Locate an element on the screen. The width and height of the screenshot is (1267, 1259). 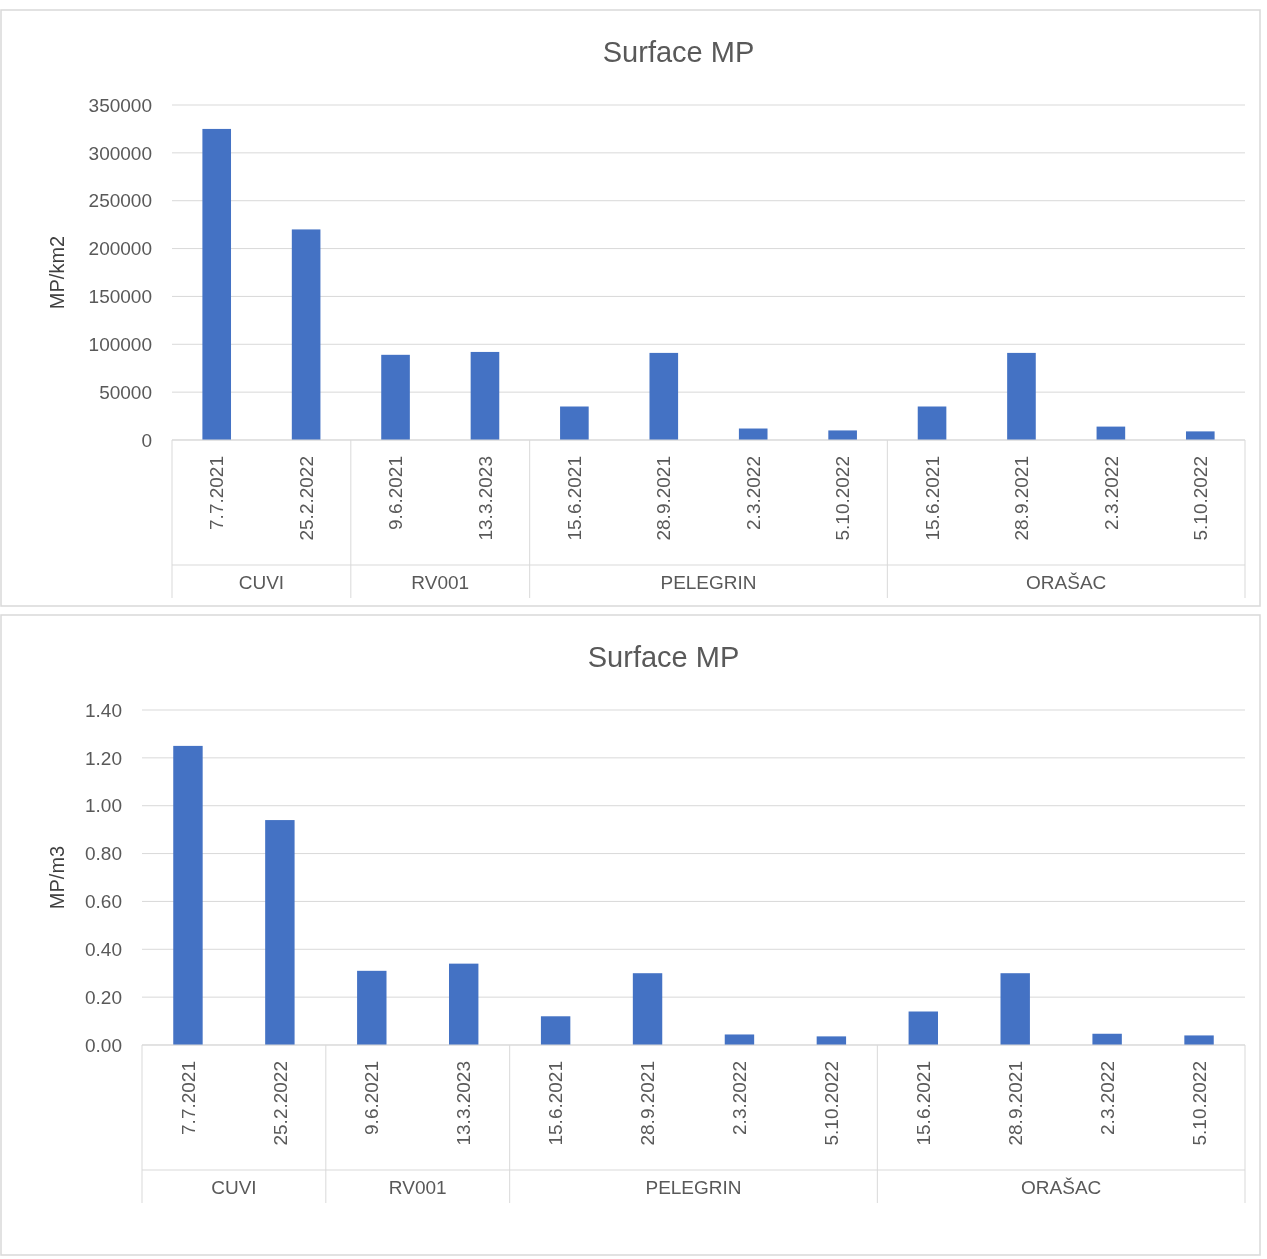
y-tick-label: 100000 is located at coordinates (120, 344).